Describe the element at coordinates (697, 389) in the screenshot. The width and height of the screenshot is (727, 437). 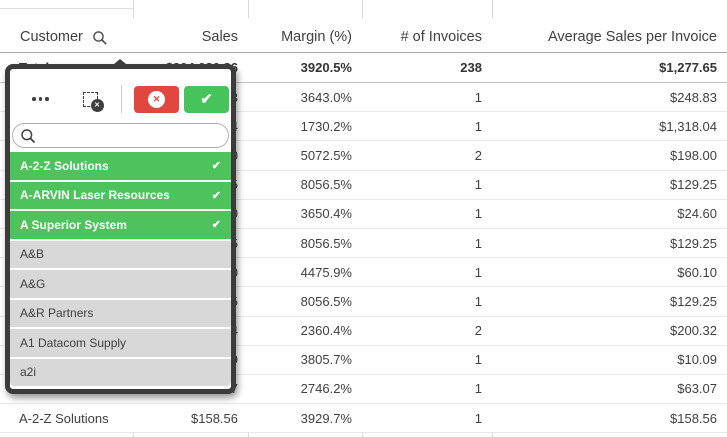
I see `cell-avg-sales: $63.07` at that location.